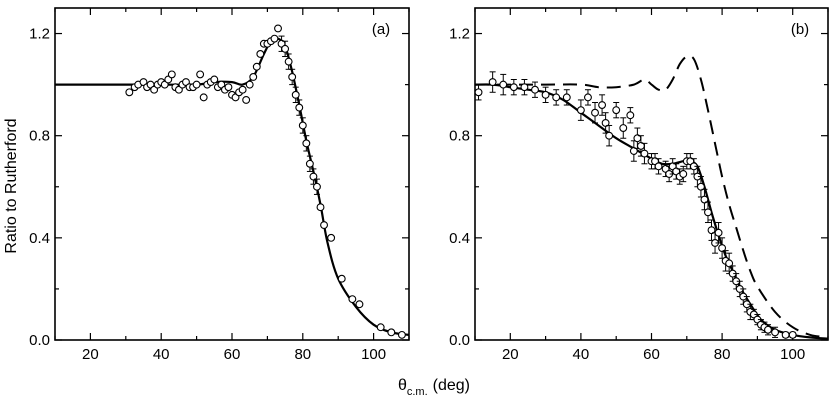  I want to click on panel-label: (b), so click(800, 29).